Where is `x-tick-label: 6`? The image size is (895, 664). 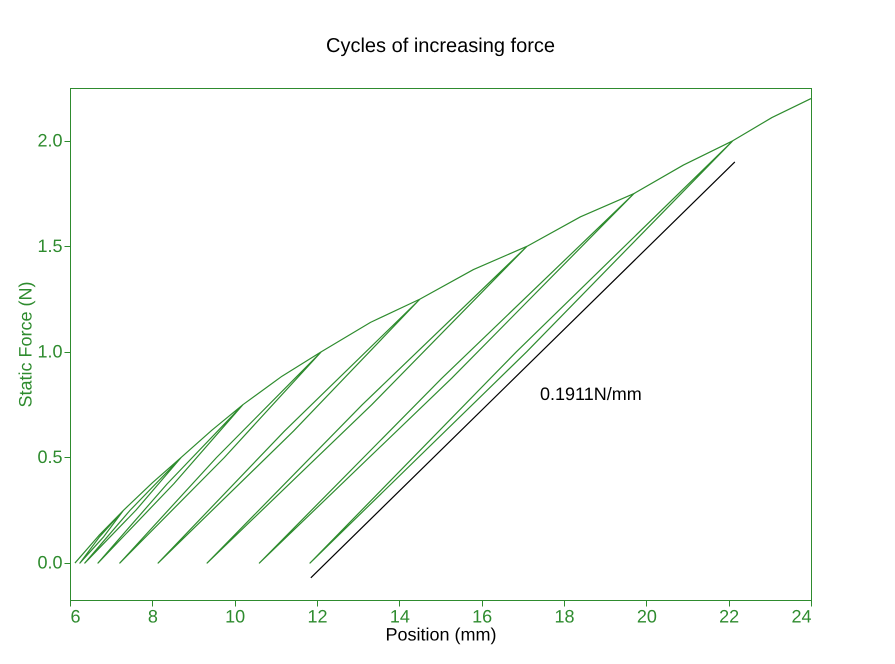 x-tick-label: 6 is located at coordinates (75, 616).